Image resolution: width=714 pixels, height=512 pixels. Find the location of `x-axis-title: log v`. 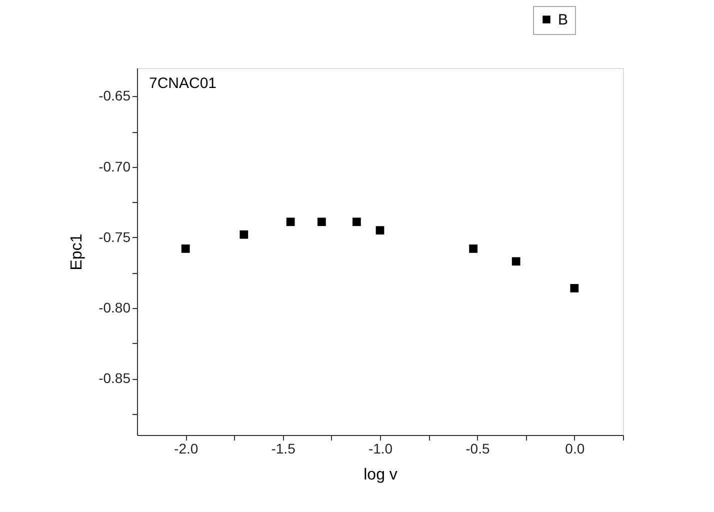

x-axis-title: log v is located at coordinates (381, 475).